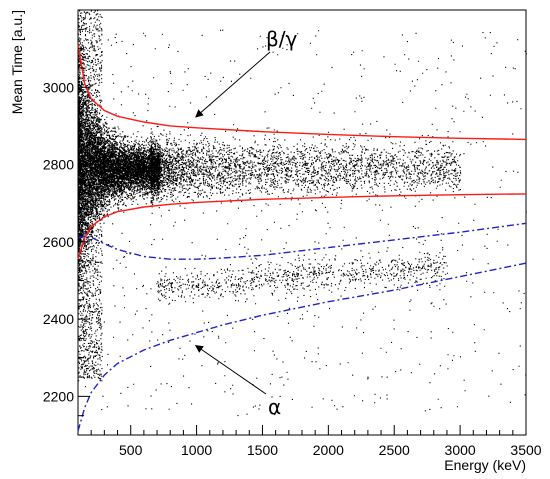 Image resolution: width=550 pixels, height=479 pixels. Describe the element at coordinates (328, 450) in the screenshot. I see `x-tick-label: 2000` at that location.